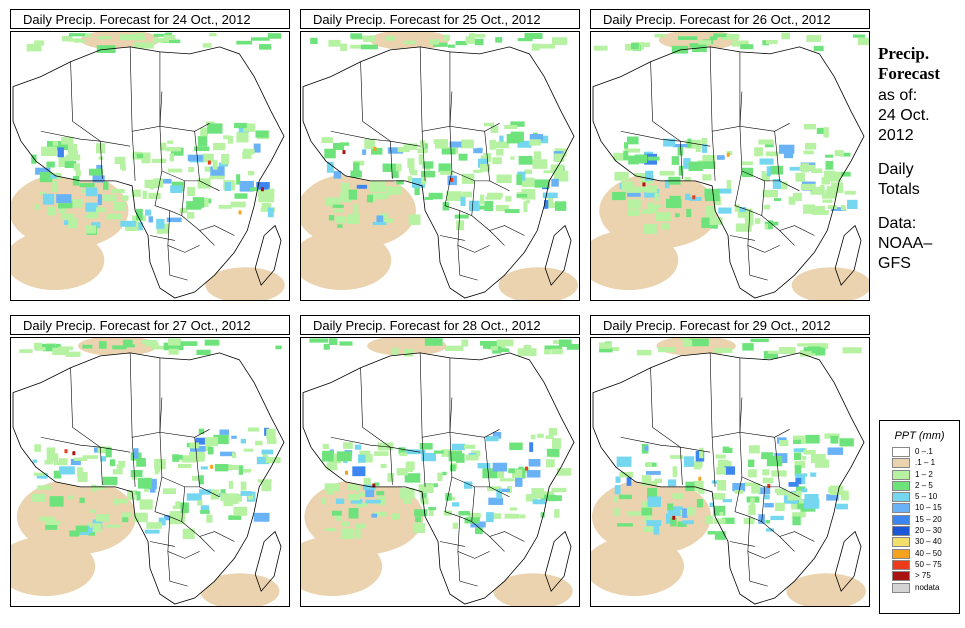 The width and height of the screenshot is (965, 628). Describe the element at coordinates (826, 589) in the screenshot. I see `dry-zone` at that location.